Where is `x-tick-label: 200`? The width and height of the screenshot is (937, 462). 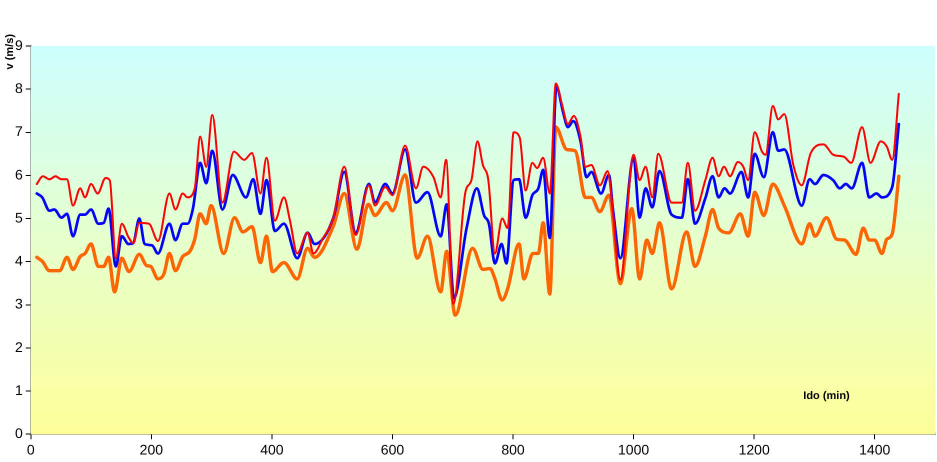
x-tick-label: 200 is located at coordinates (152, 449).